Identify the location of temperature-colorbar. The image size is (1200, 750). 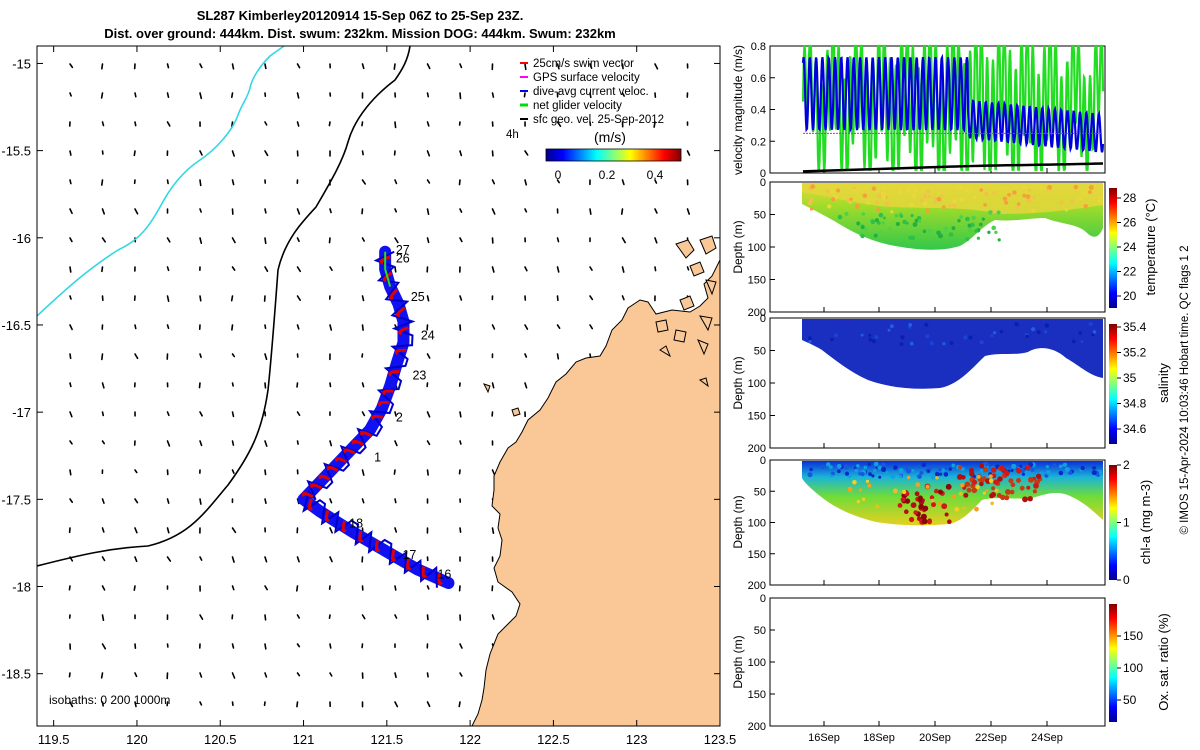
(1113, 248).